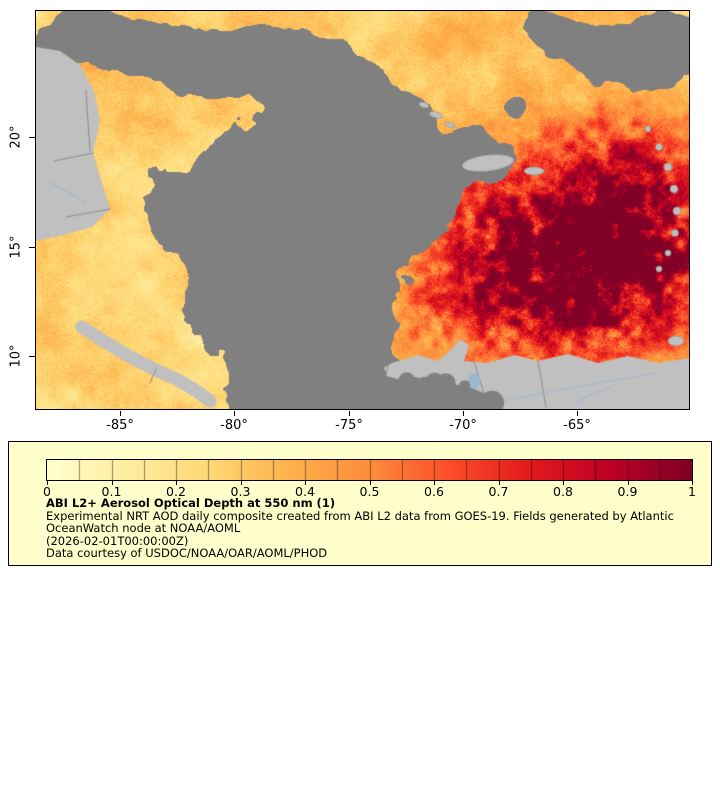 Image resolution: width=720 pixels, height=800 pixels. I want to click on legend-description-line2: OceanWatch node at NOAA/AOML, so click(143, 528).